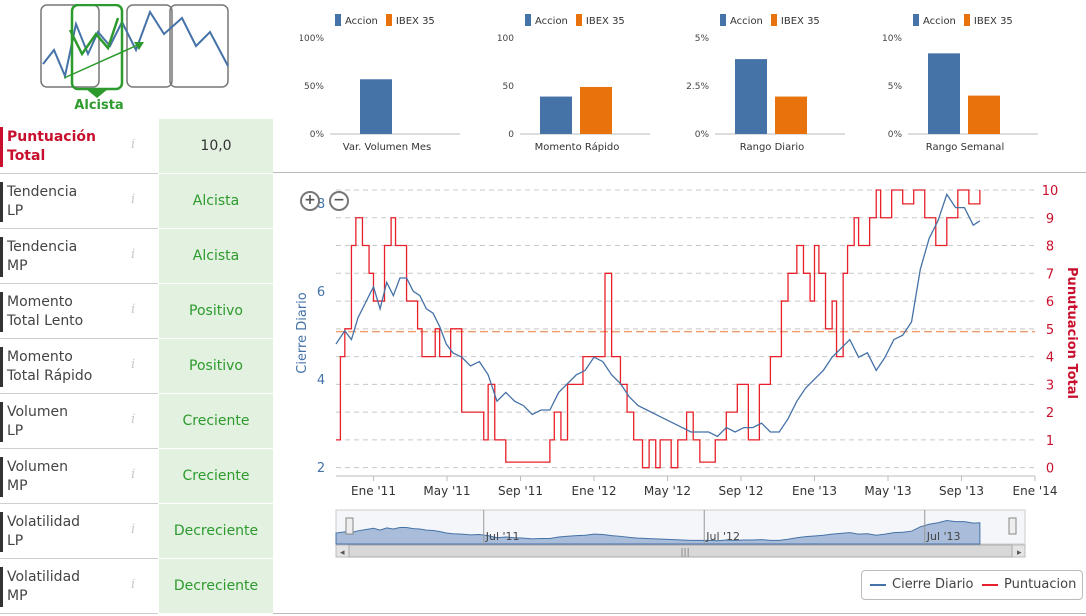 Image resolution: width=1086 pixels, height=616 pixels. I want to click on left-y-tick-label: 2, so click(321, 468).